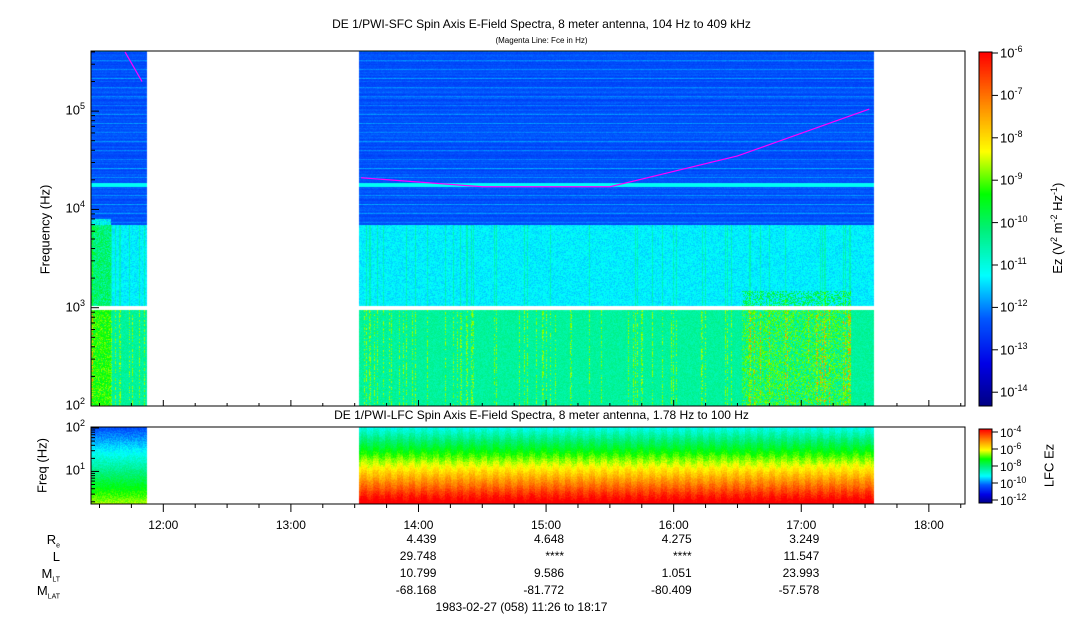 The image size is (1083, 620). I want to click on ephemeris-value: 3.249, so click(804, 539).